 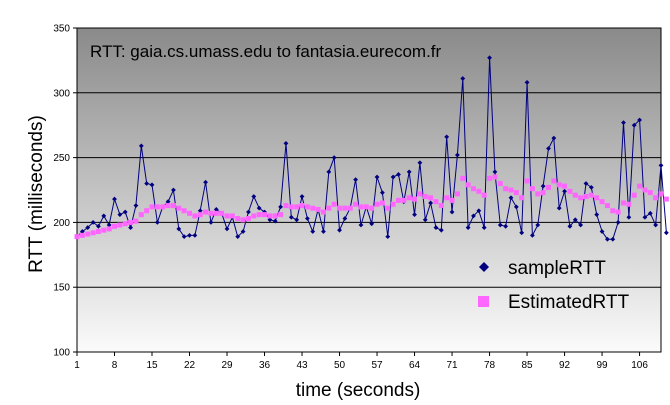 I want to click on legend-marker-EstimatedRTT, so click(x=483, y=301).